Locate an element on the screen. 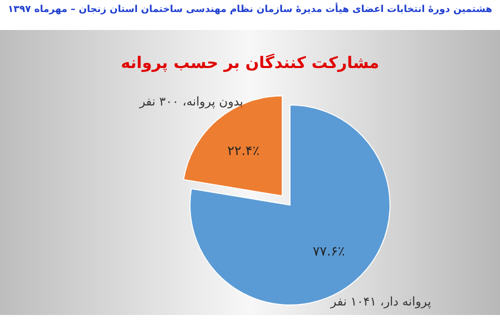 The height and width of the screenshot is (321, 500). data-label: ۲۲.۴٪ is located at coordinates (243, 152).